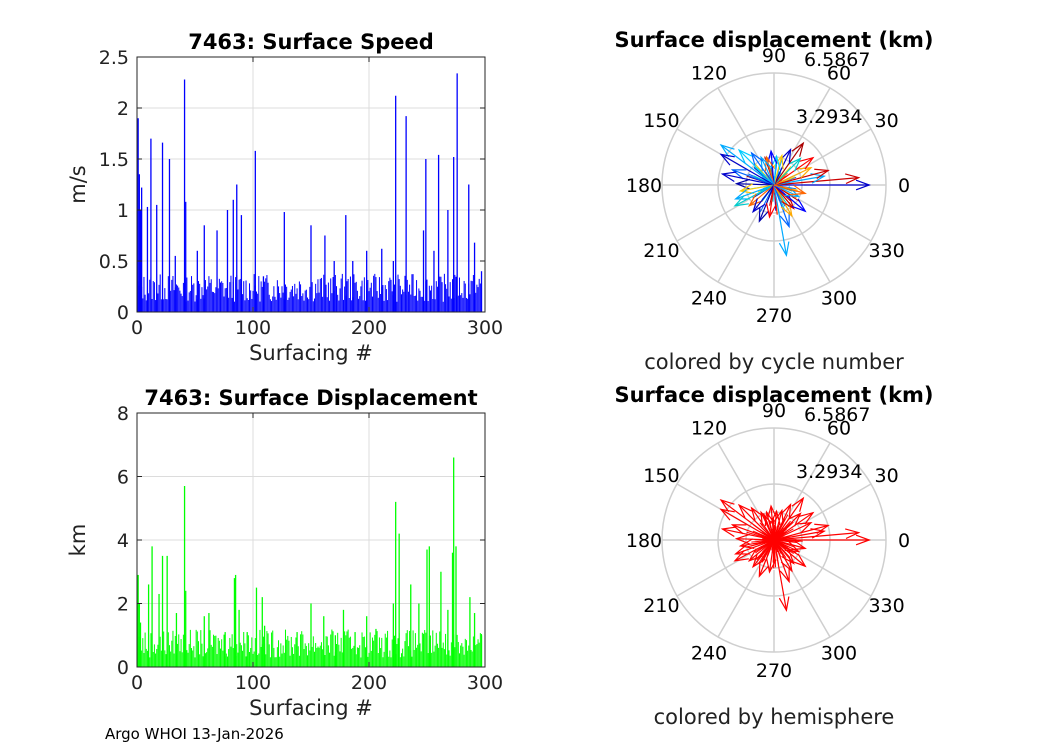  I want to click on polar-angle-label: 240, so click(709, 299).